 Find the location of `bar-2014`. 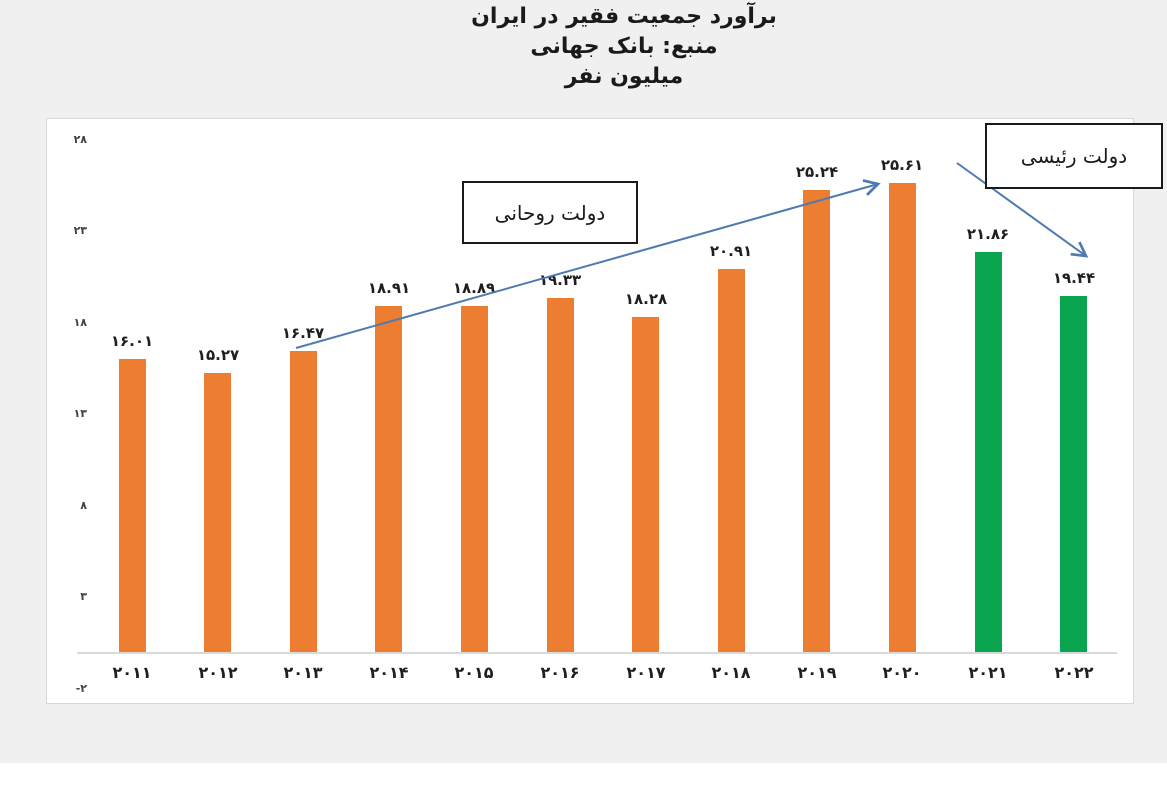

bar-2014 is located at coordinates (388, 479).